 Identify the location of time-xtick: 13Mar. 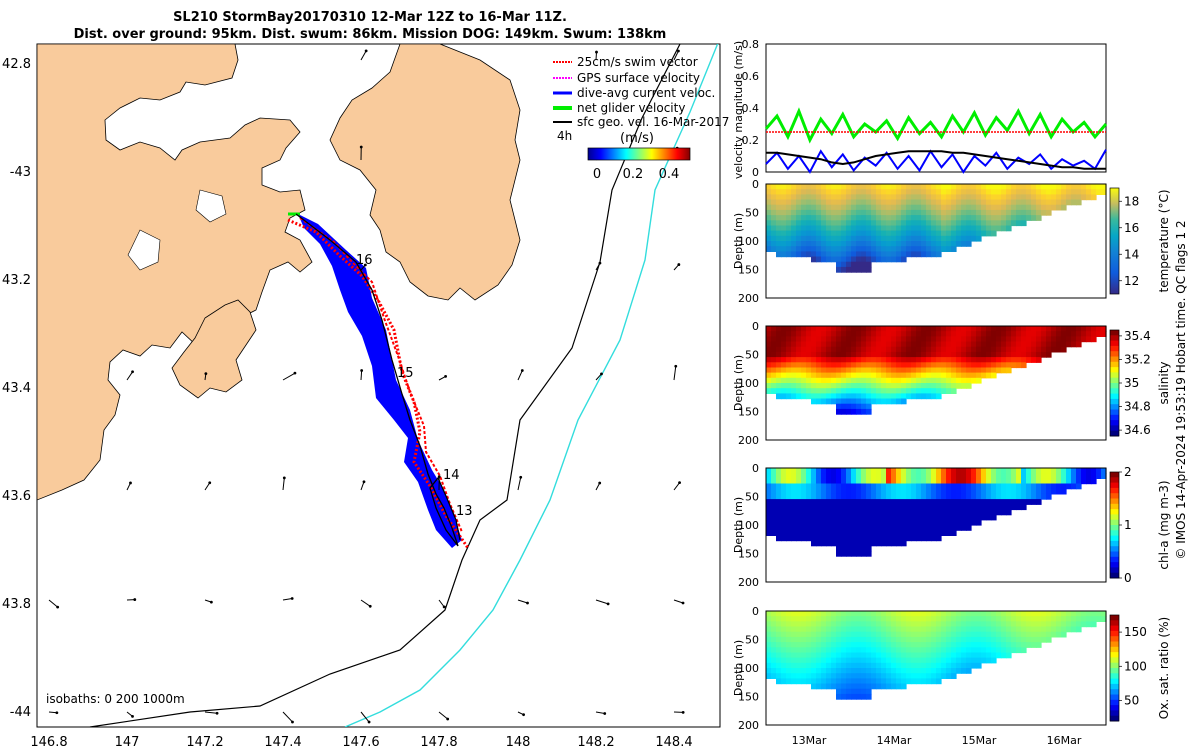
(809, 740).